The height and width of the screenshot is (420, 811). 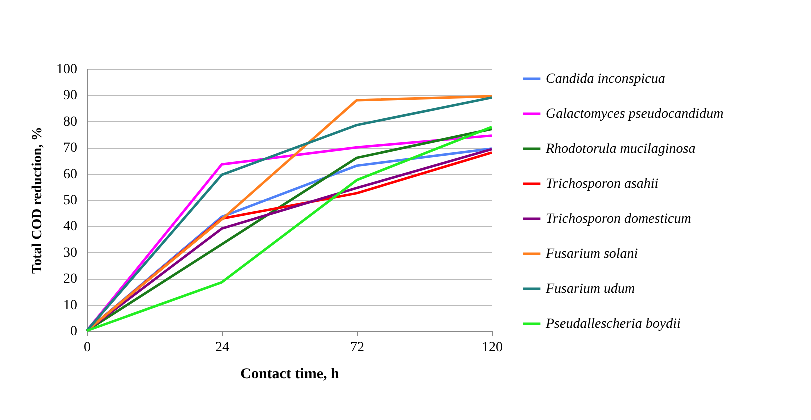 What do you see at coordinates (223, 348) in the screenshot?
I see `x-tick-label: 24` at bounding box center [223, 348].